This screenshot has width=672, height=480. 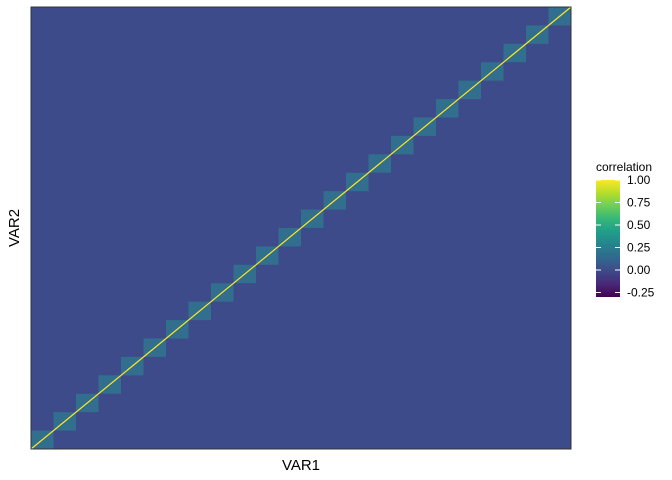 I want to click on legend-colorbar, so click(x=608, y=238).